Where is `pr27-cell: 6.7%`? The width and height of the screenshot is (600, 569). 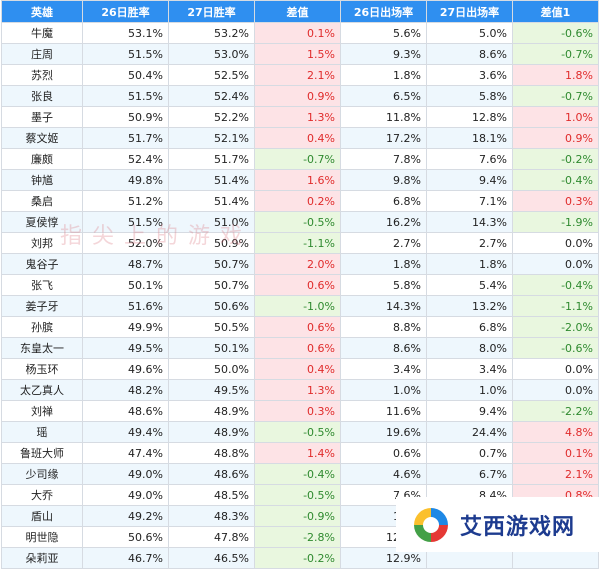
pr27-cell: 6.7% is located at coordinates (469, 474).